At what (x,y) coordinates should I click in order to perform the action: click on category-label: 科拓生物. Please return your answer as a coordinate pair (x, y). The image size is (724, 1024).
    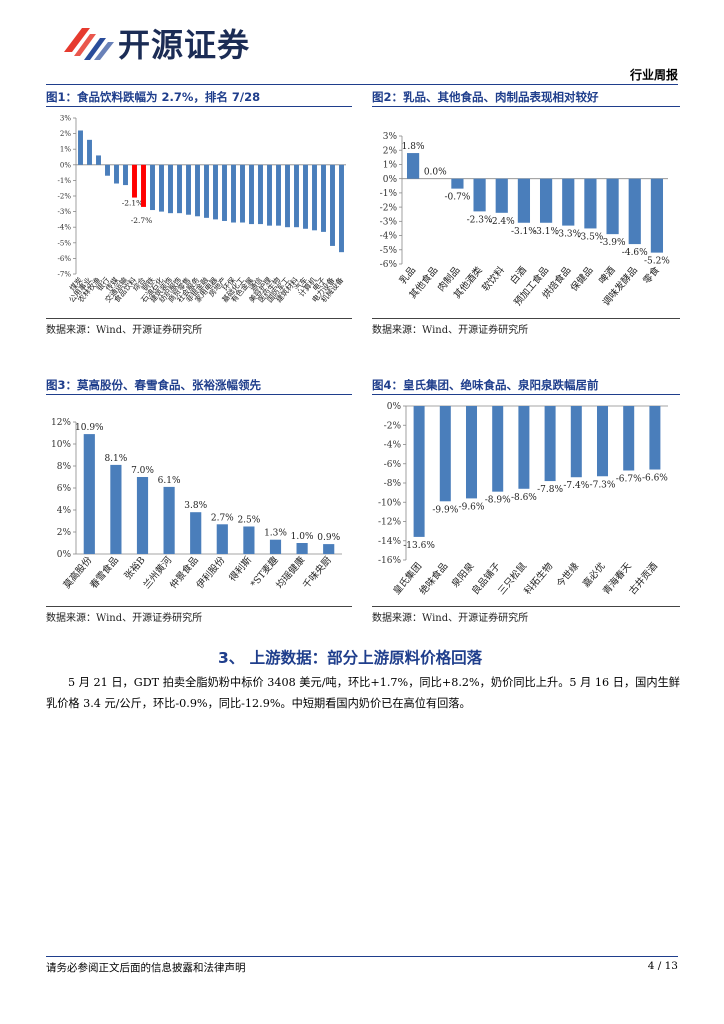
    Looking at the image, I should click on (539, 578).